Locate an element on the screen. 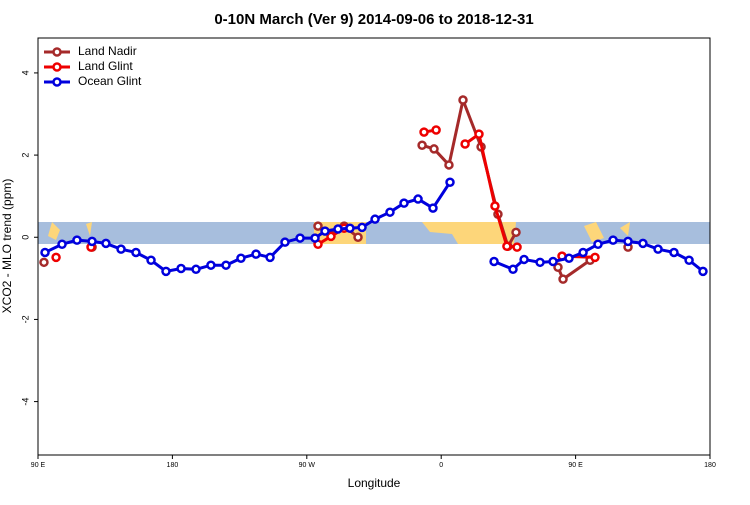 This screenshot has width=750, height=505. y-axis-label: XCO2 - MLO trend (ppm) is located at coordinates (7, 246).